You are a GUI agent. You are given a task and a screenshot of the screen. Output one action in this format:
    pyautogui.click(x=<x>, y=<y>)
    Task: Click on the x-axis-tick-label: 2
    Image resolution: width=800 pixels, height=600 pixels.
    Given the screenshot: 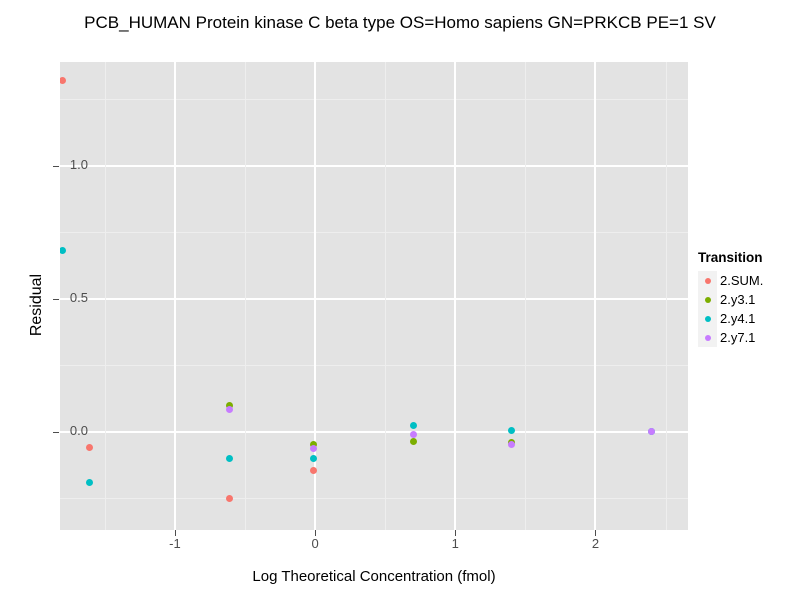 What is the action you would take?
    pyautogui.click(x=595, y=543)
    